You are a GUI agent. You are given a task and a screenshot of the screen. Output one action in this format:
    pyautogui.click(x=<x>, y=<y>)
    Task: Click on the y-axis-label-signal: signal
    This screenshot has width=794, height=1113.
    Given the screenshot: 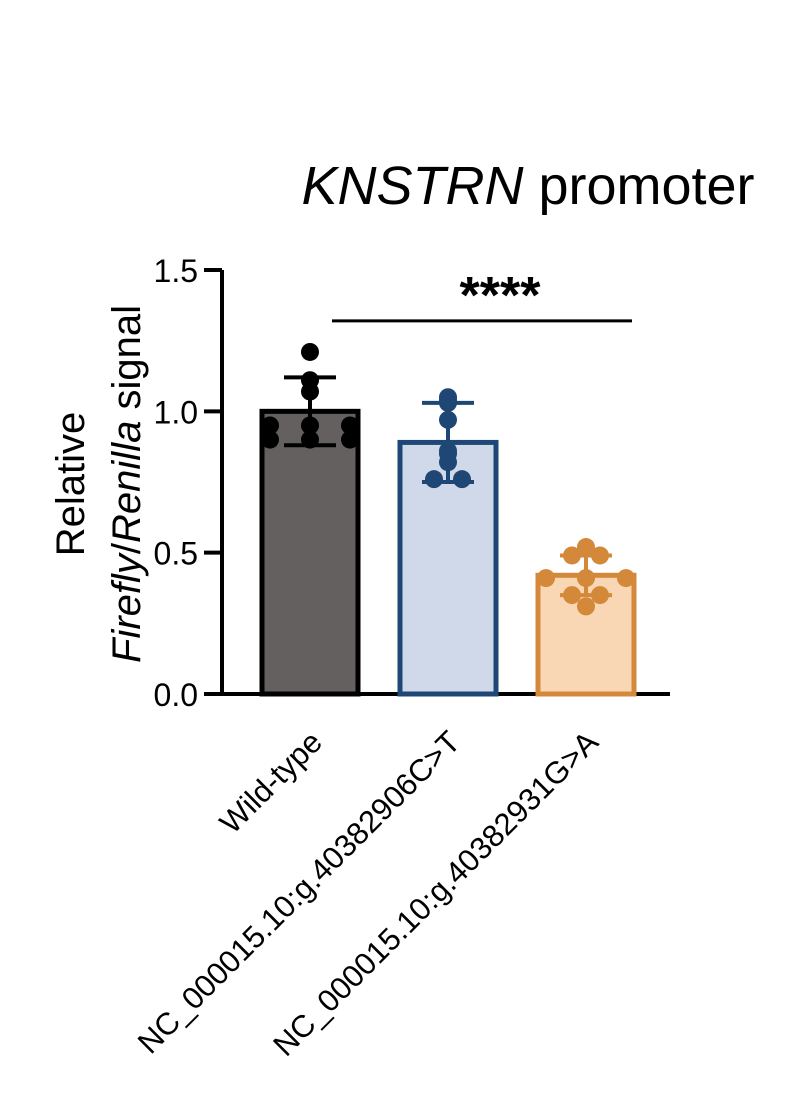 What is the action you would take?
    pyautogui.click(x=127, y=363)
    